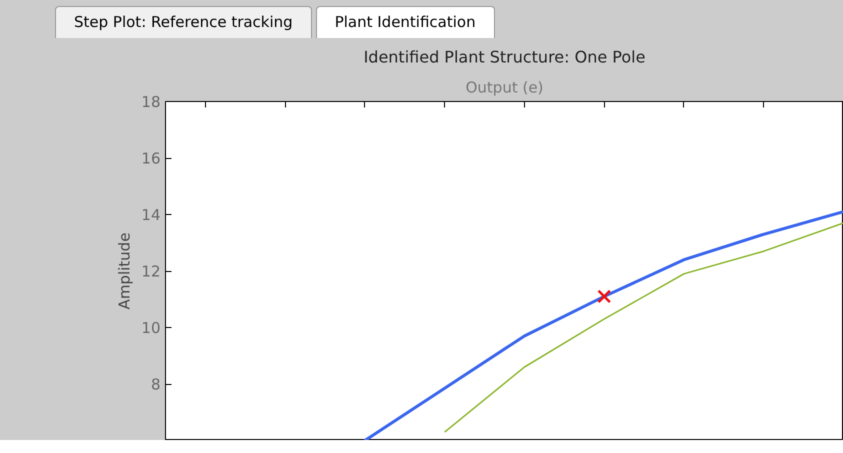  Describe the element at coordinates (151, 328) in the screenshot. I see `y-tick-label: 10` at that location.